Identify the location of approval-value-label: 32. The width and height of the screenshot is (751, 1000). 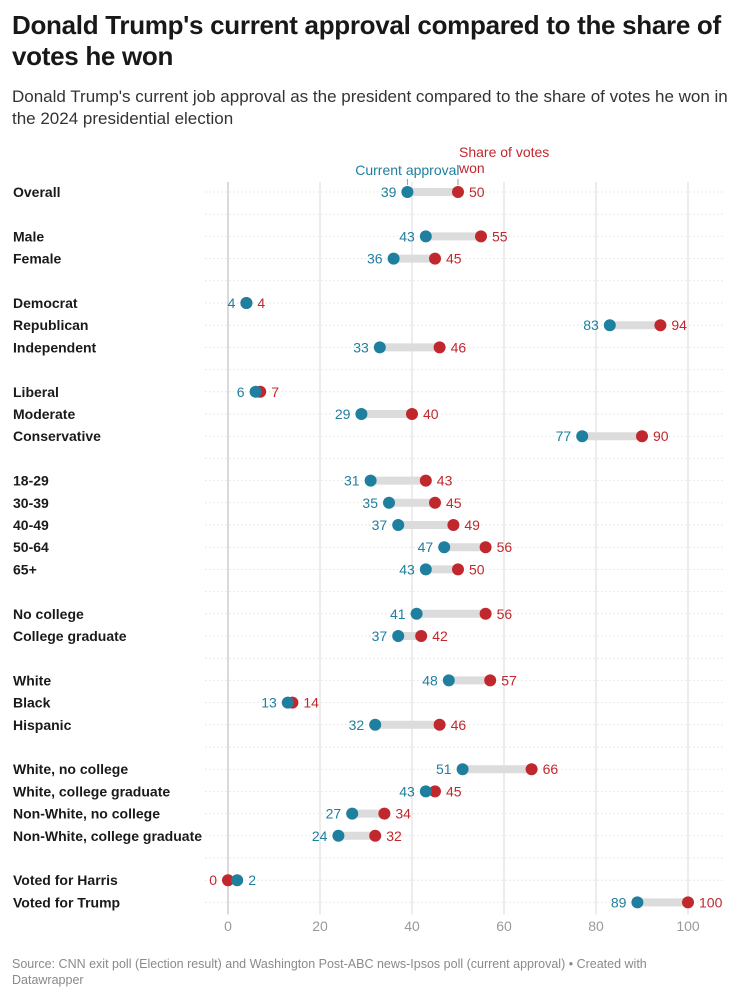
(357, 725).